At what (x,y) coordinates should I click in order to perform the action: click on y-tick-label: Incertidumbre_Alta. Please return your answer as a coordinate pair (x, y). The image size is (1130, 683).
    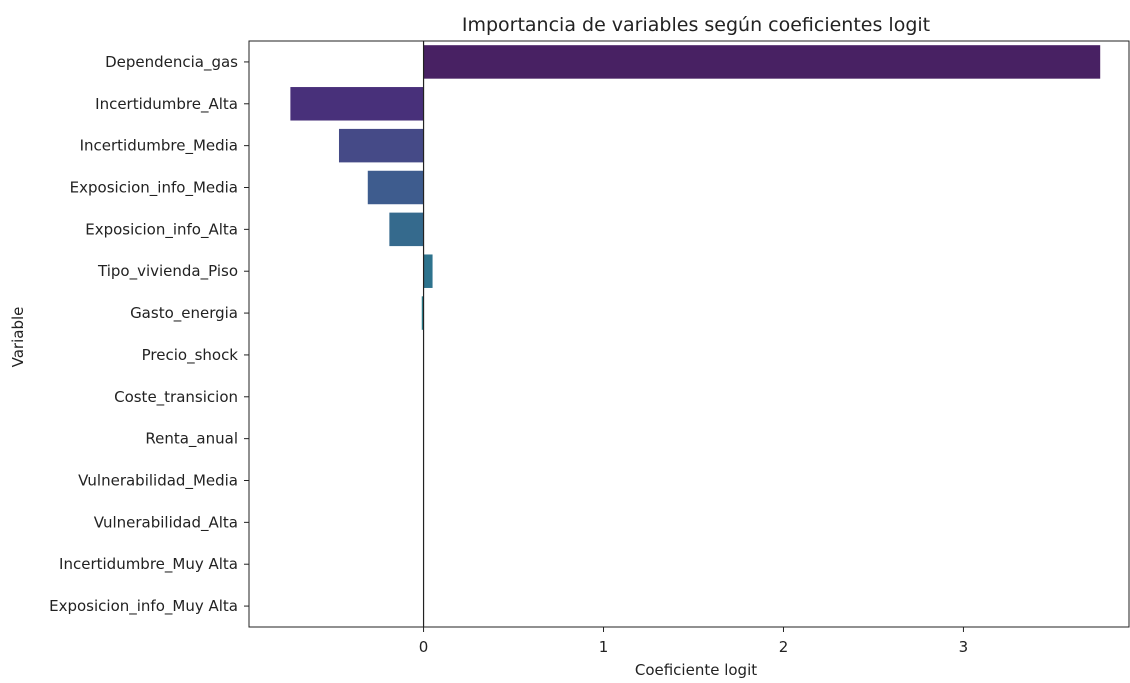
    Looking at the image, I should click on (166, 104).